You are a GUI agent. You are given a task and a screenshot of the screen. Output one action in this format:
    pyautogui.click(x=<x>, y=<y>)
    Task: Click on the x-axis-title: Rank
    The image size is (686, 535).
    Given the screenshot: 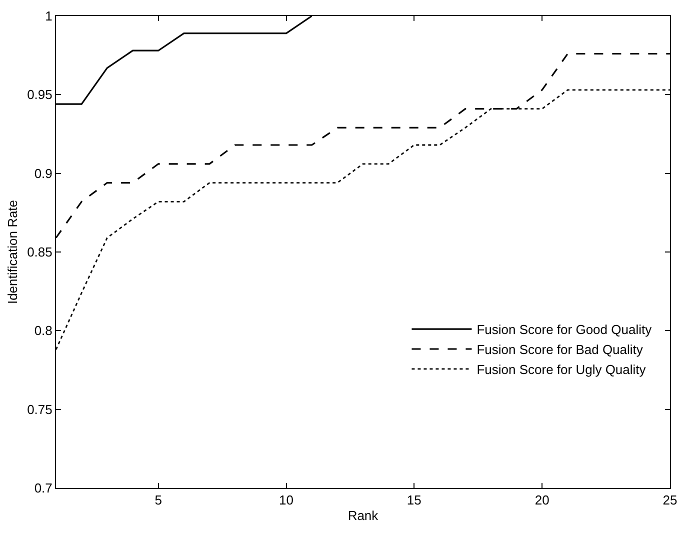 What is the action you would take?
    pyautogui.click(x=363, y=516)
    